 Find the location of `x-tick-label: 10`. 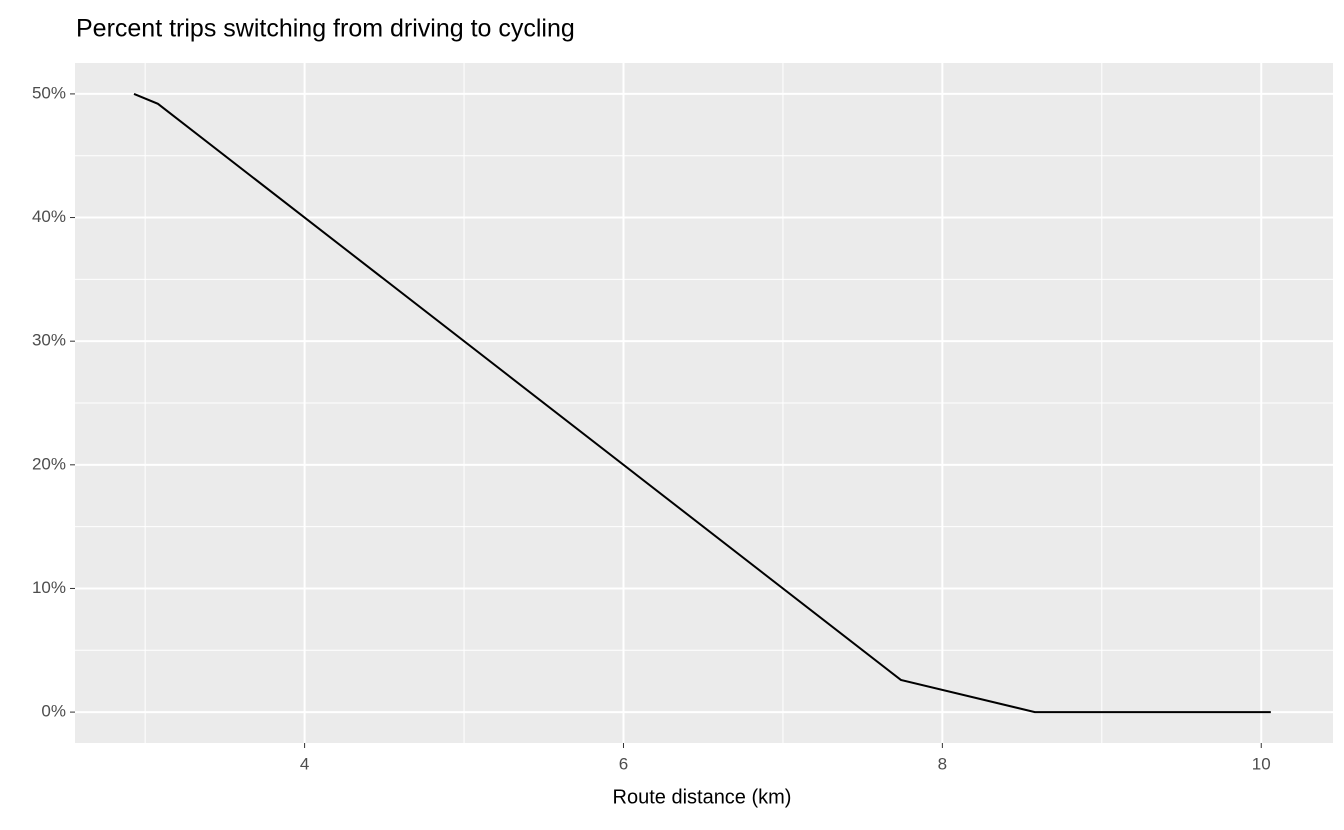

x-tick-label: 10 is located at coordinates (1261, 763).